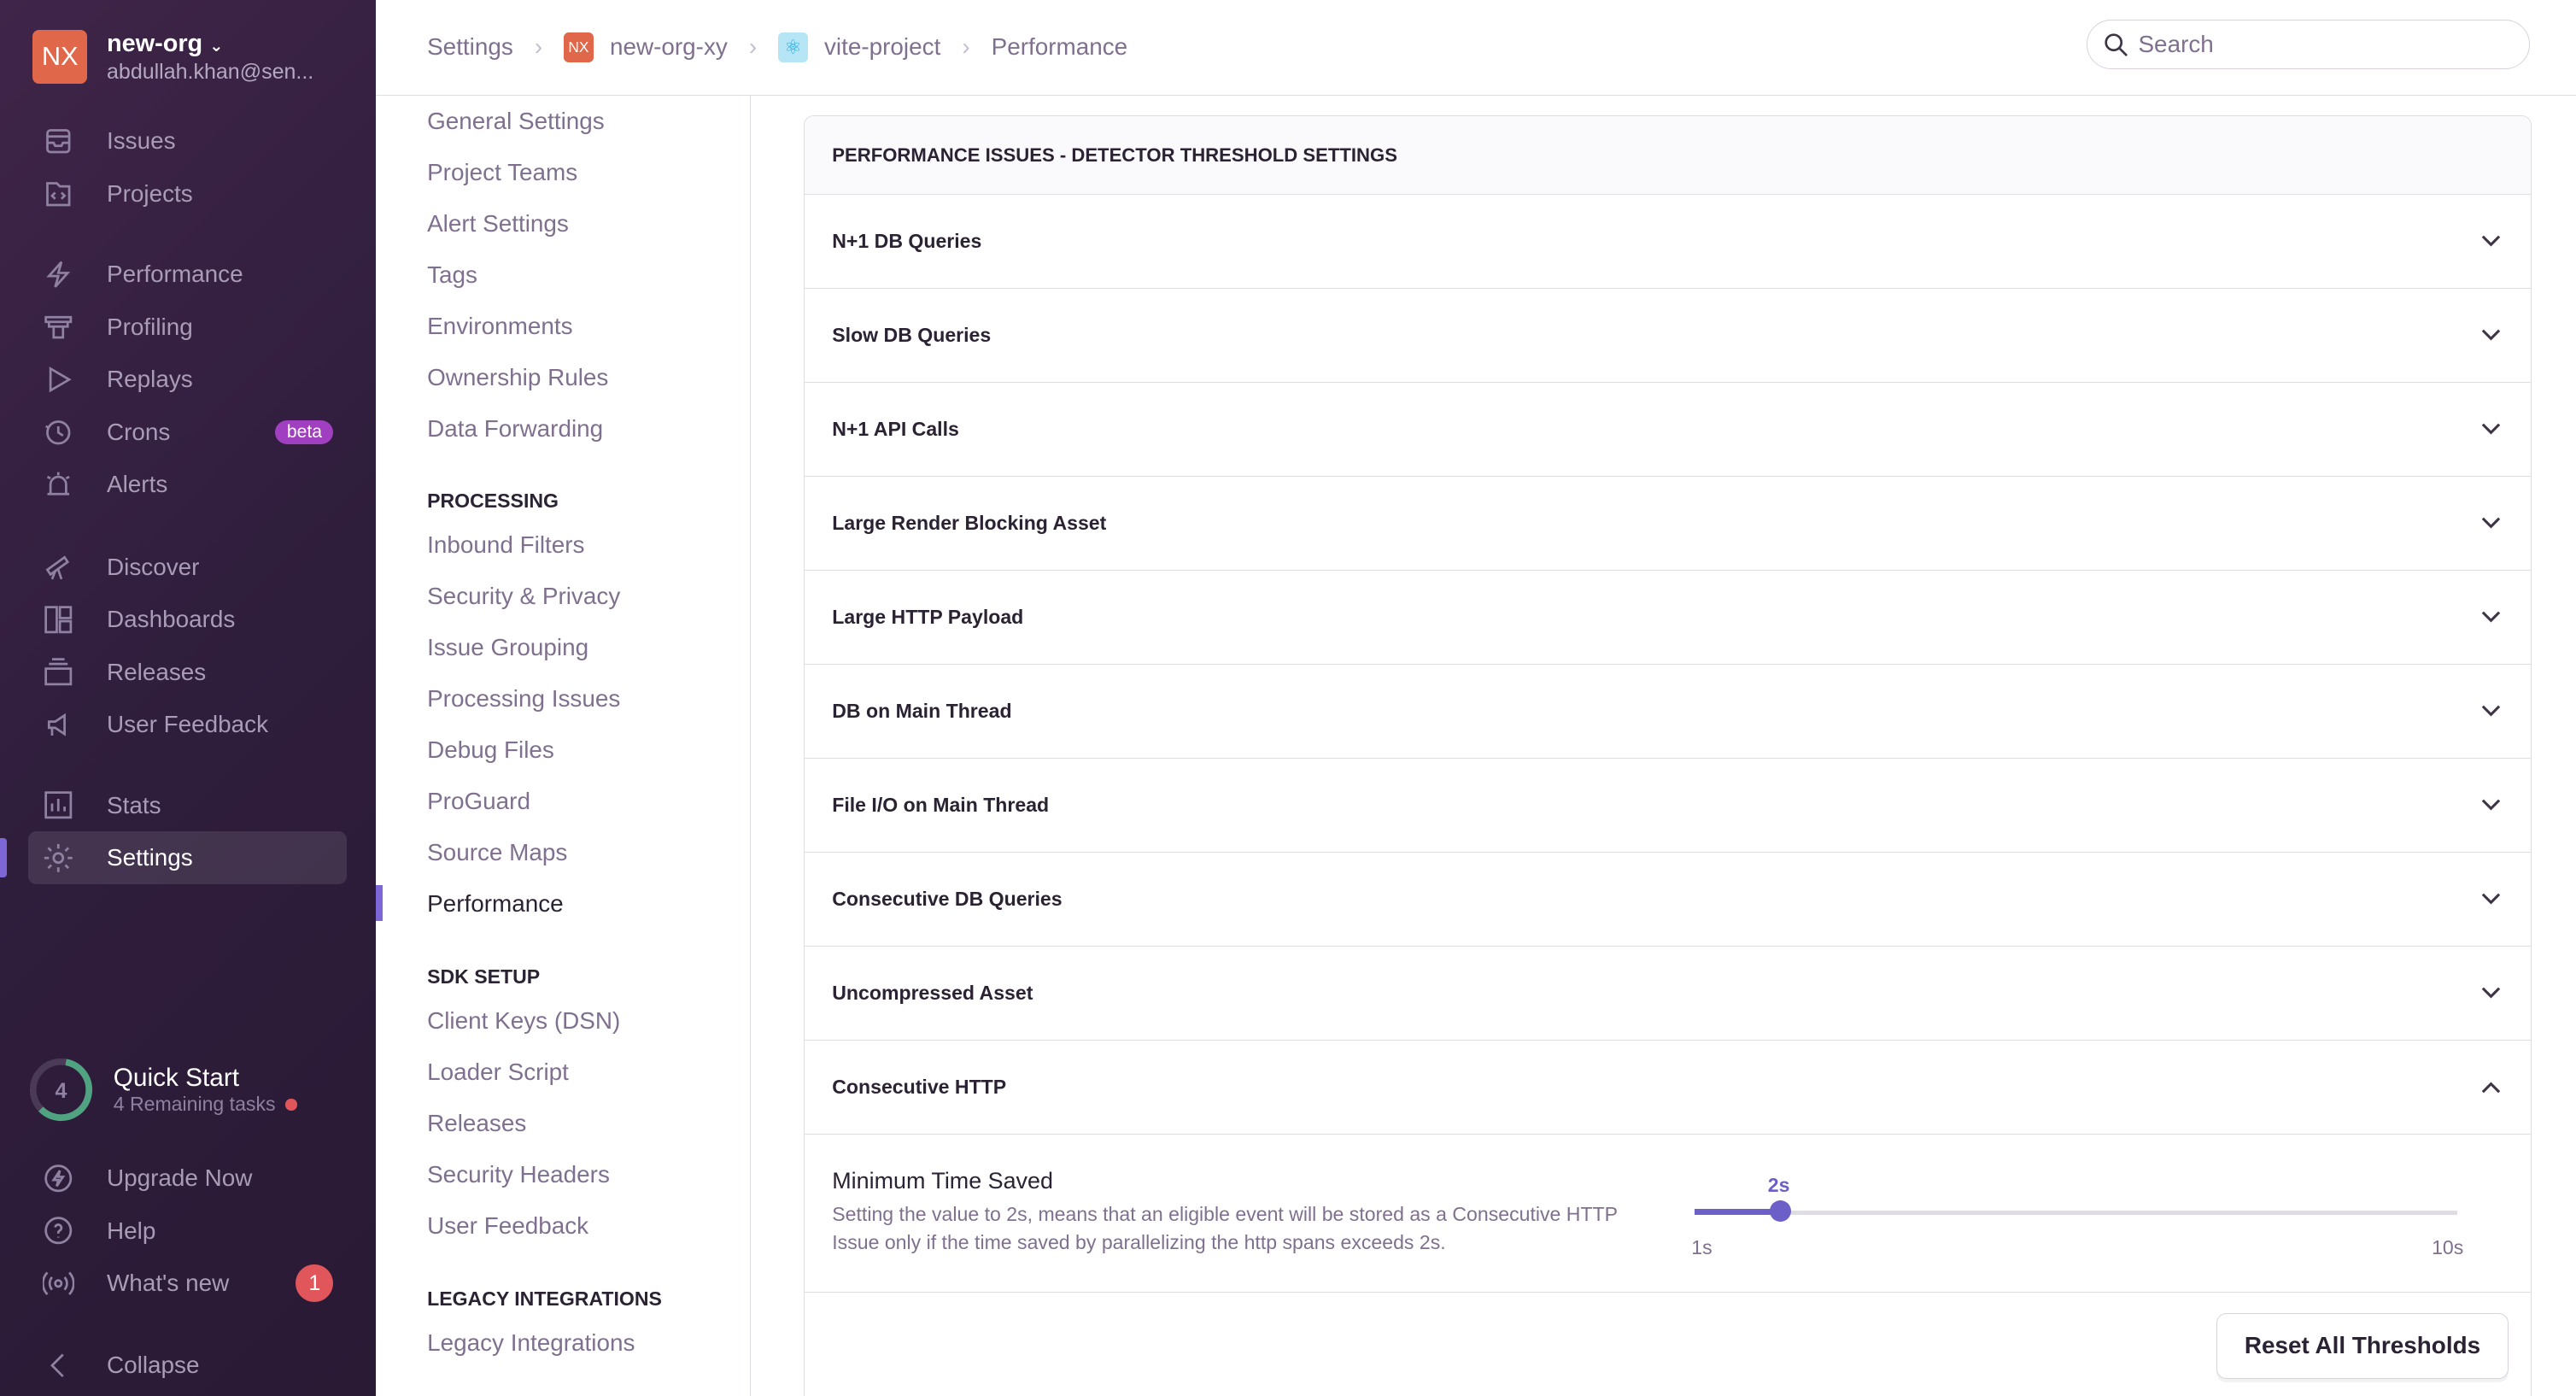 The width and height of the screenshot is (2576, 1396). What do you see at coordinates (58, 805) in the screenshot?
I see `stats-icon` at bounding box center [58, 805].